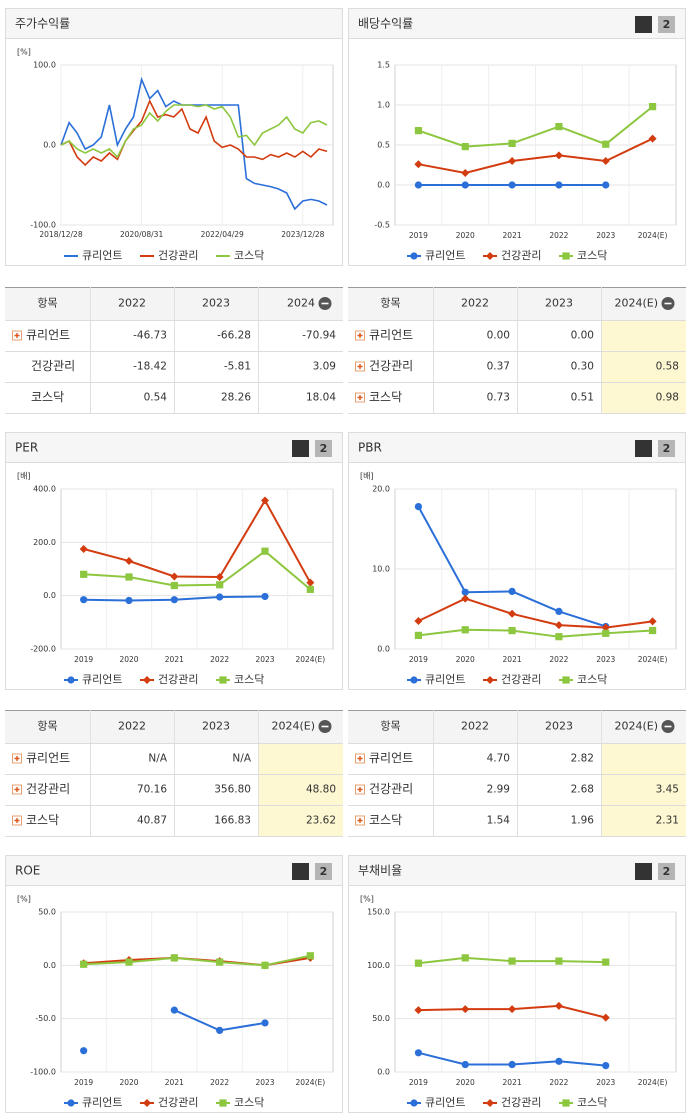 The image size is (691, 1115). I want to click on row-label: 코스닥, so click(385, 397).